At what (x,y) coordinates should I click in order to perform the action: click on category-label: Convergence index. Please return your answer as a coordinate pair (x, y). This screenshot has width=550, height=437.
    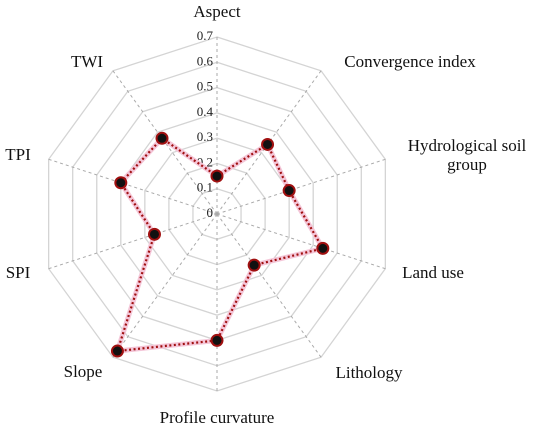
    Looking at the image, I should click on (410, 61).